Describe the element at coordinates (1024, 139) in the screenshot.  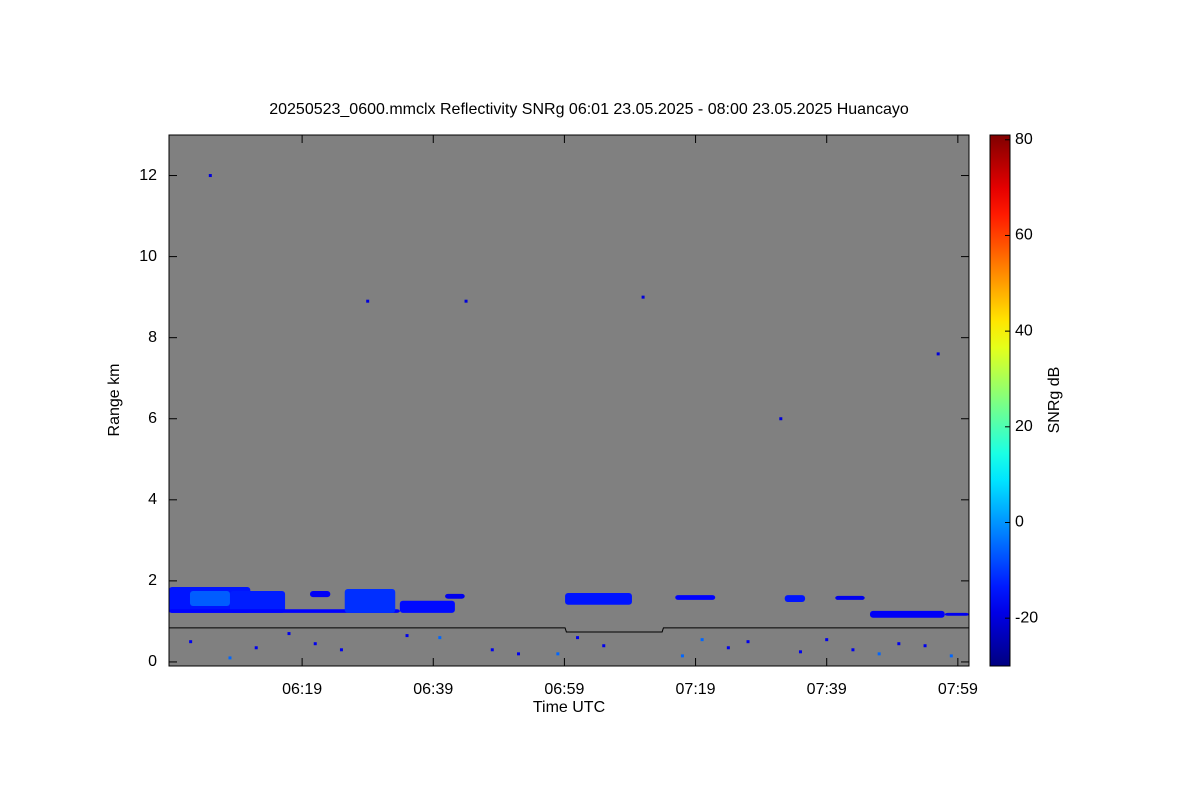
I see `colorbar-tick-label: 80` at that location.